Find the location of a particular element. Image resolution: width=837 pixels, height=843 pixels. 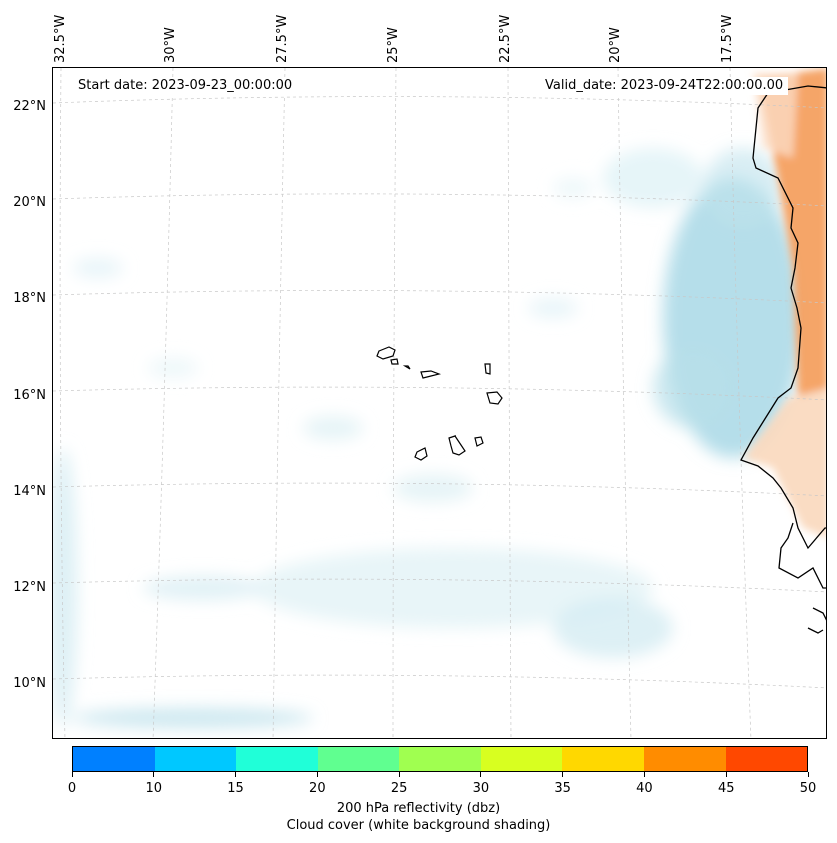

lat-label-14n: 14°N is located at coordinates (29, 491).